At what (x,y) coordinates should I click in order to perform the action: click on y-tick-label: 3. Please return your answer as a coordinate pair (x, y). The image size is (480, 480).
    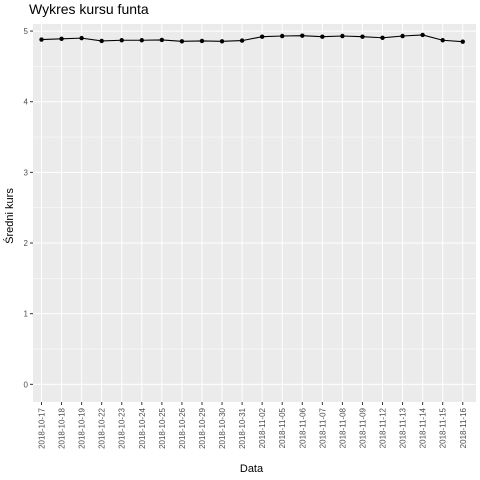
    Looking at the image, I should click on (26, 172).